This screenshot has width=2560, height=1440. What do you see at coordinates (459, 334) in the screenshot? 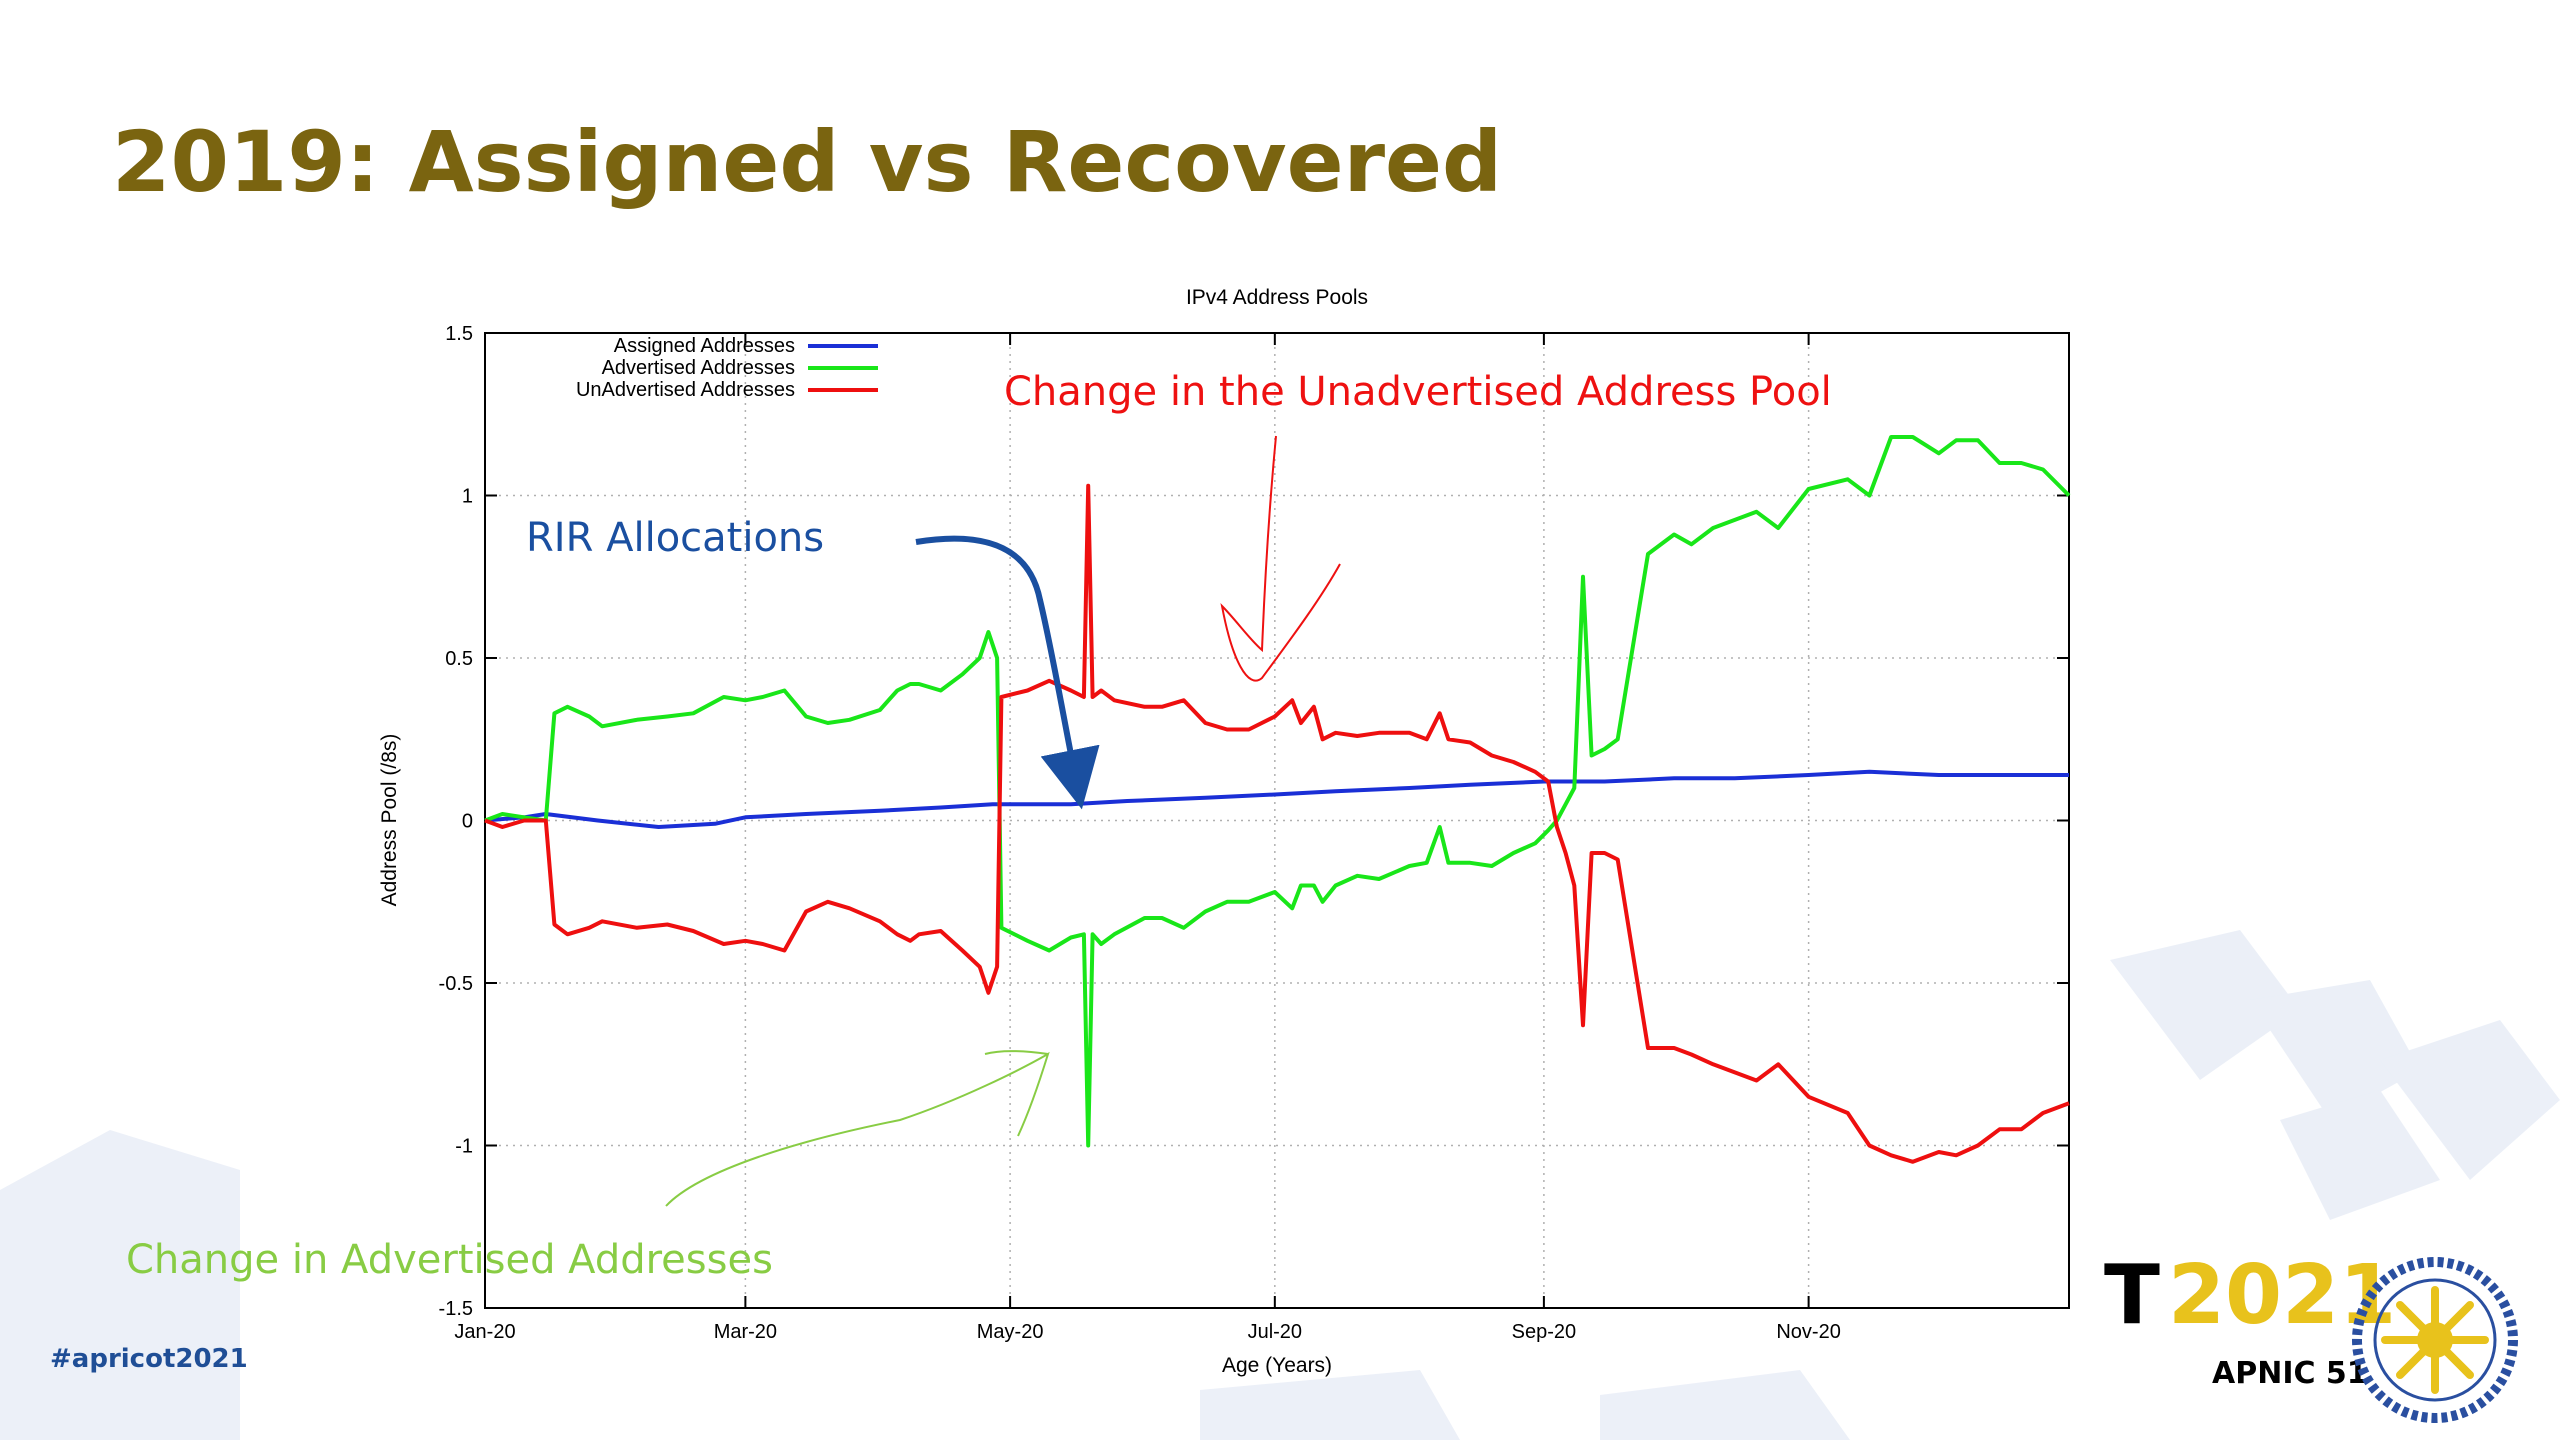
I see `y-tick-label: 1.5` at bounding box center [459, 334].